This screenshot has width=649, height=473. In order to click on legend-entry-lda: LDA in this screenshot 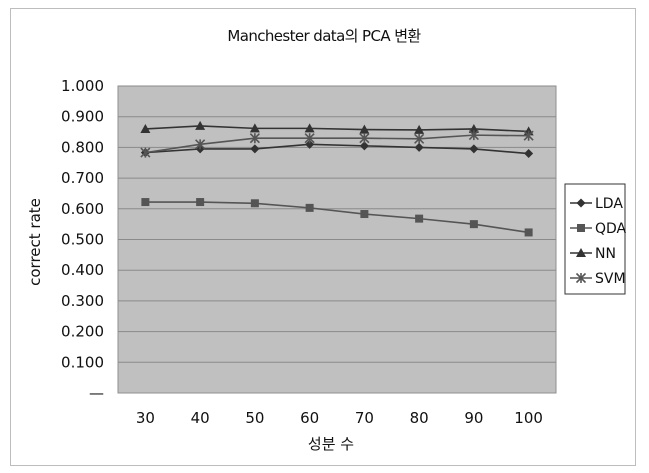, I will do `click(596, 204)`.